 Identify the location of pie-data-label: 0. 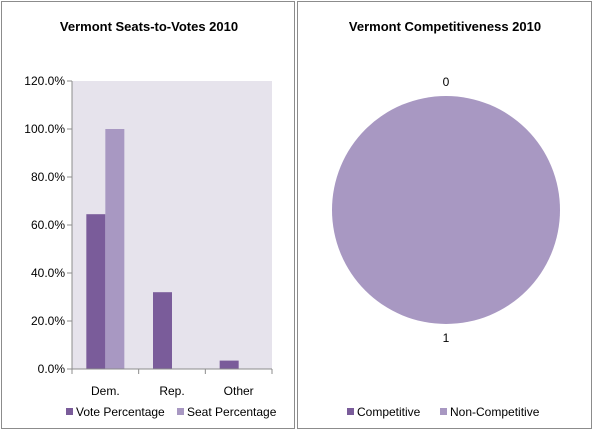
(446, 82).